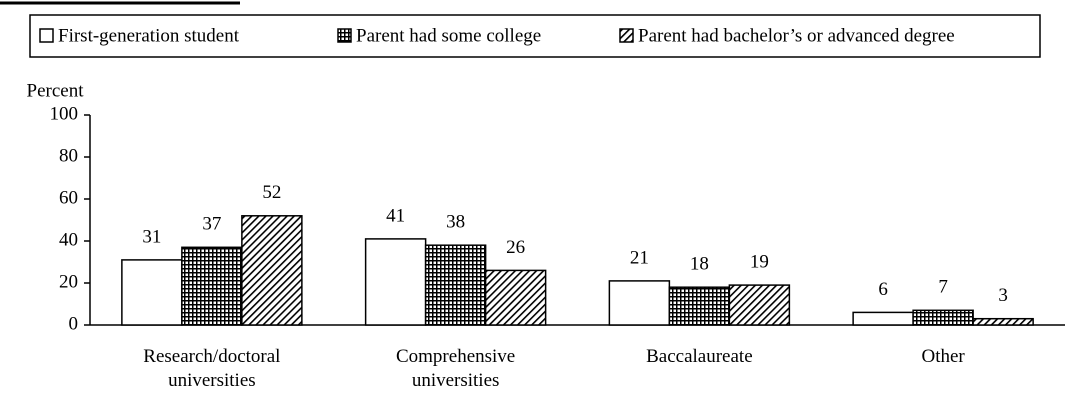  I want to click on y-axis-label: Percent, so click(56, 90).